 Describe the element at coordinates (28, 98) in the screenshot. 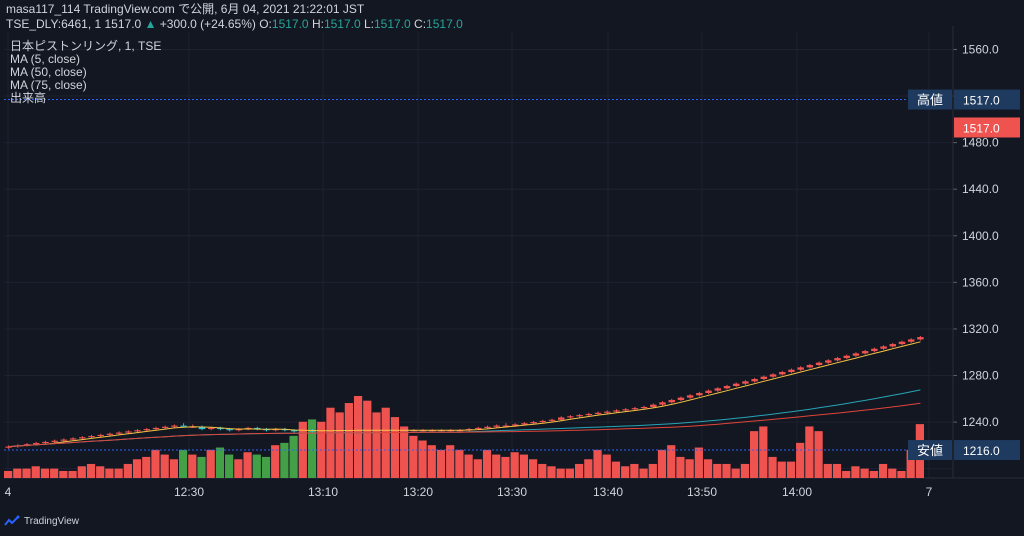

I see `legend-volume: 出来高` at that location.